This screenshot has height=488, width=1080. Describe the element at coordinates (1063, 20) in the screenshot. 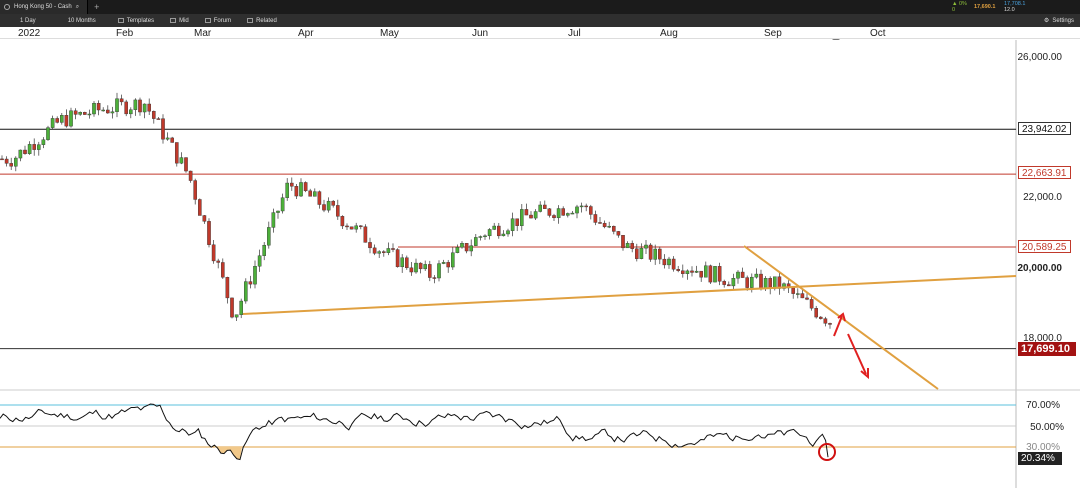

I see `settings-label: Settings` at that location.